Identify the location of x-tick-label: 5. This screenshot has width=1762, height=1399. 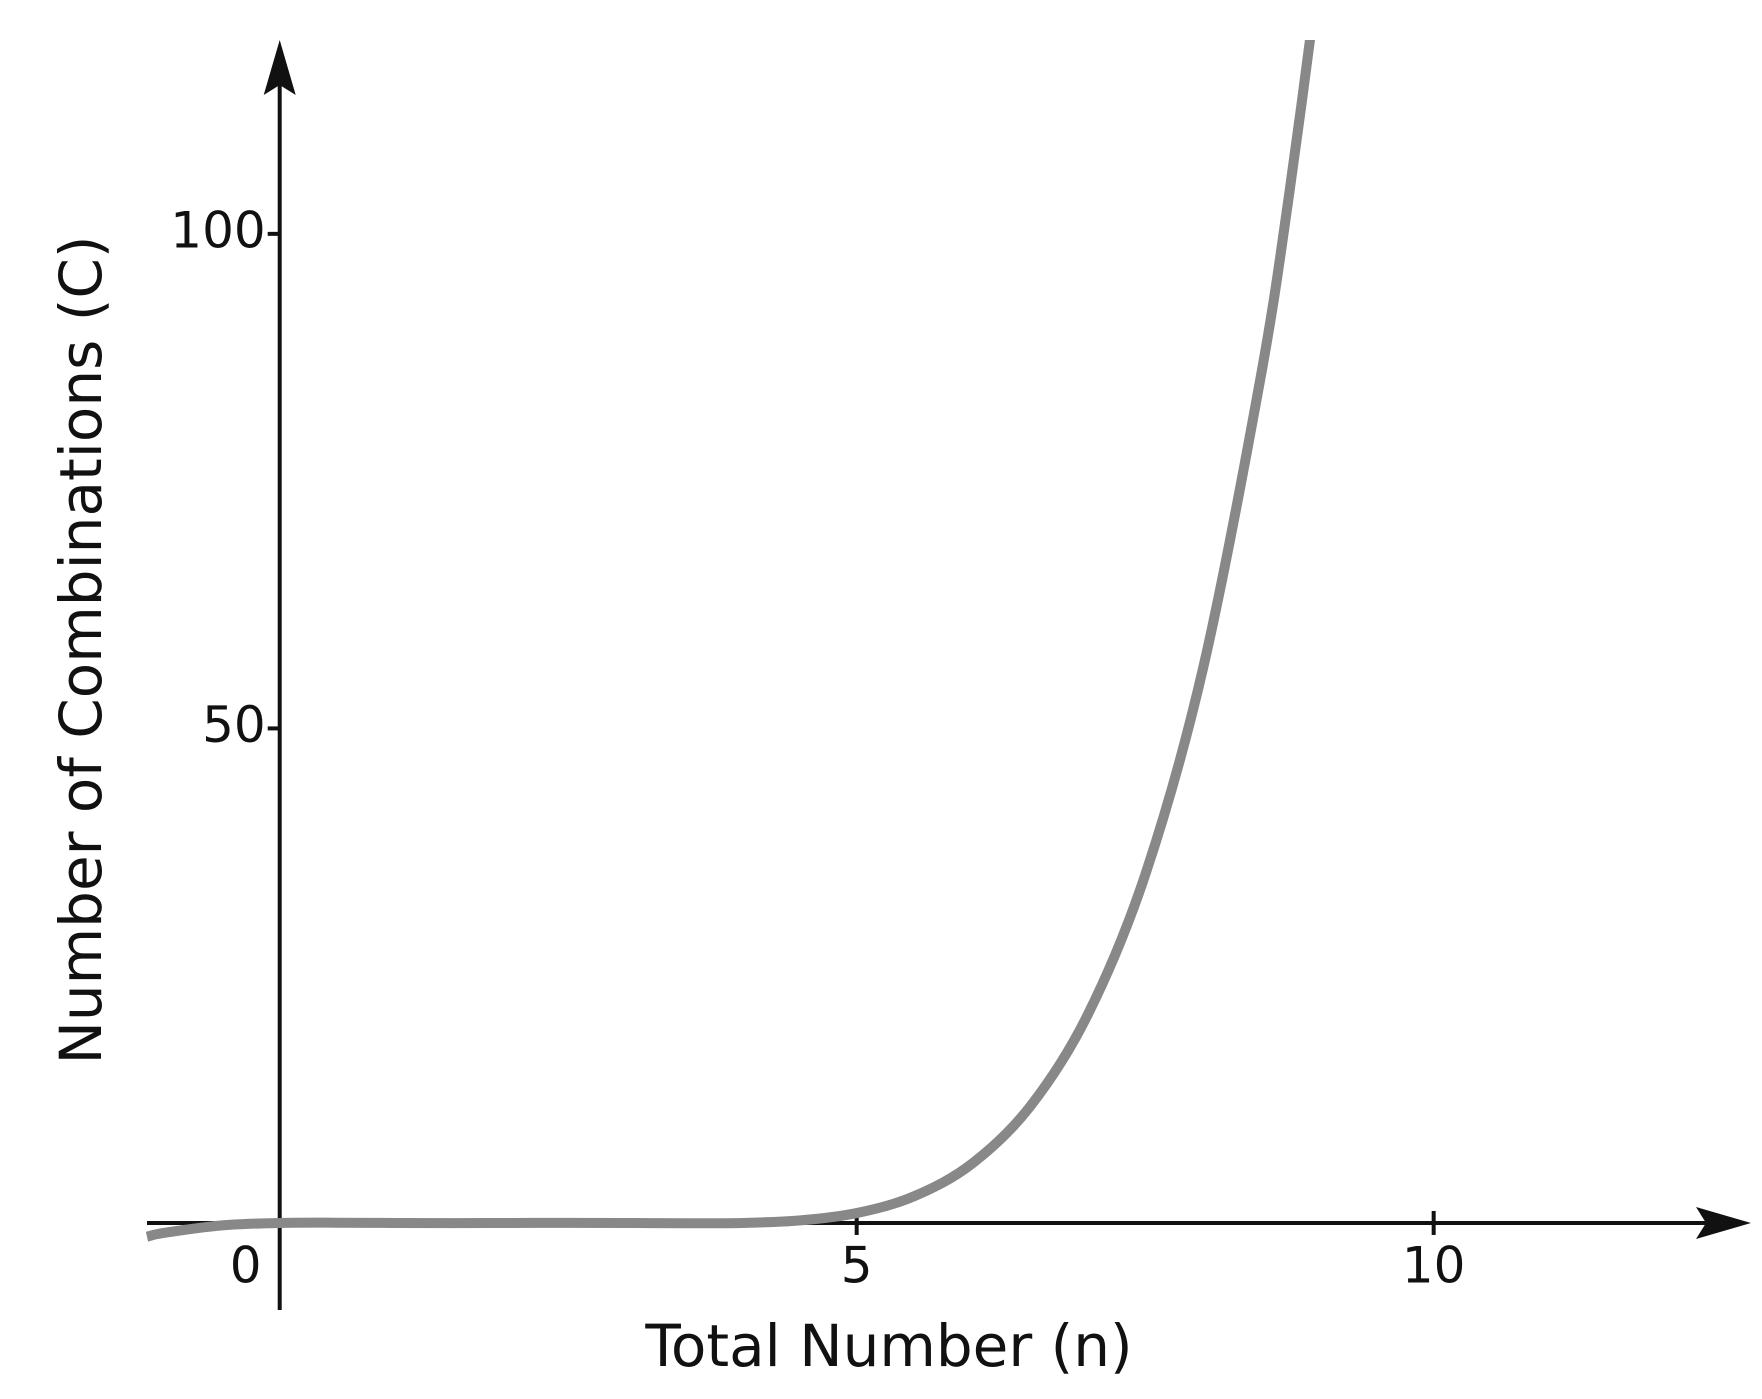
(857, 1265).